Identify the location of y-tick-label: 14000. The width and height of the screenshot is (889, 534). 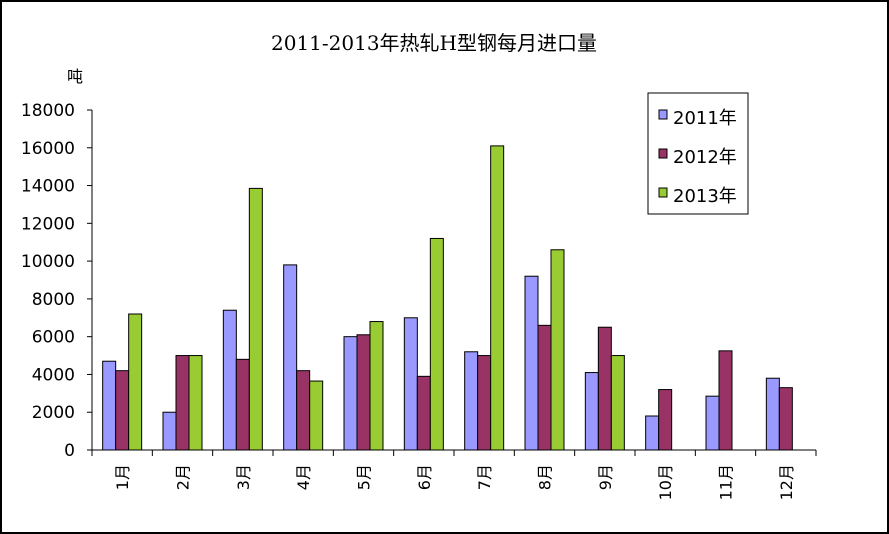
(48, 187).